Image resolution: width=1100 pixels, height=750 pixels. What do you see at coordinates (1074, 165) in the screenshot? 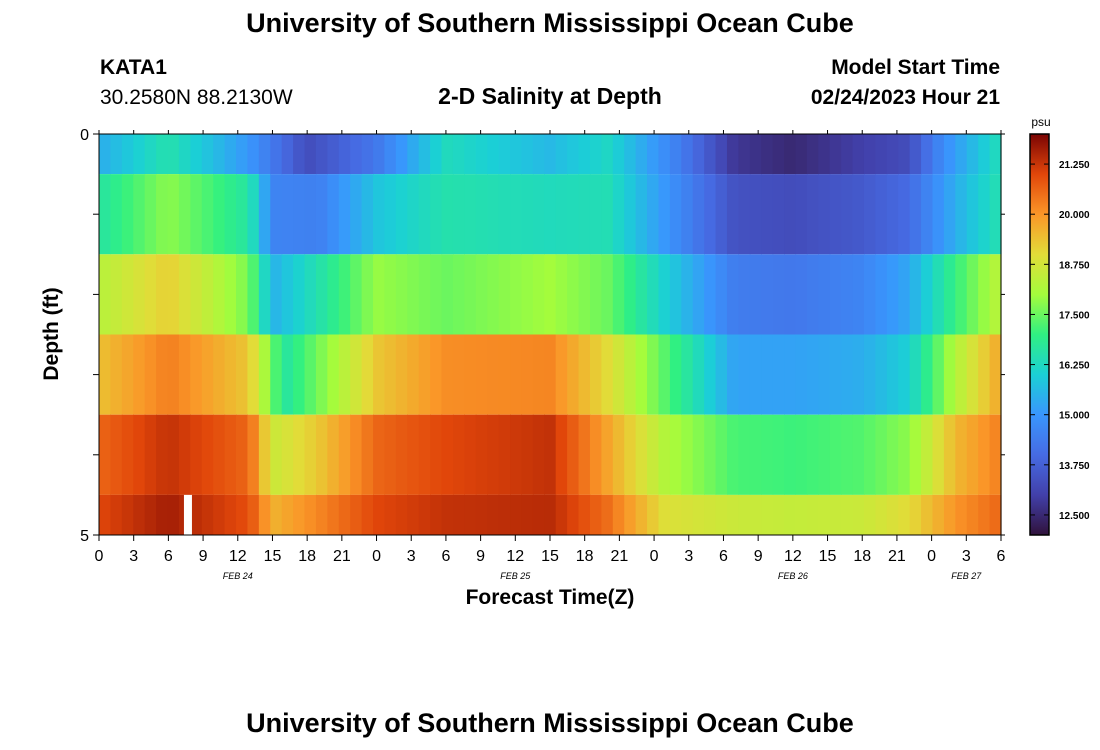
I see `colorbar-tick-label: 21.250` at bounding box center [1074, 165].